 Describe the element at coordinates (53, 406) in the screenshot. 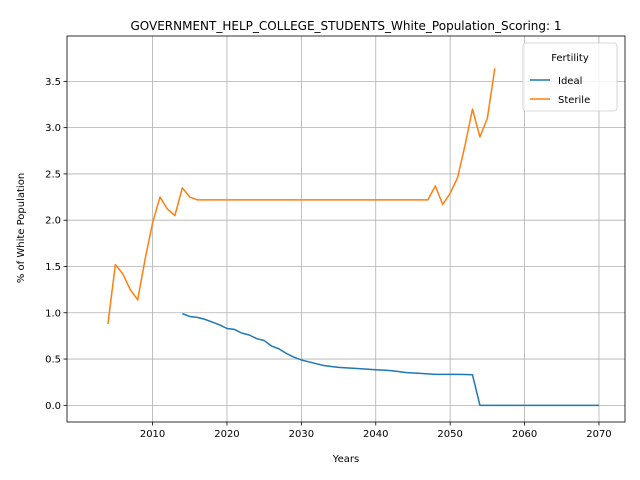

I see `y-tick-label: 0.0` at that location.